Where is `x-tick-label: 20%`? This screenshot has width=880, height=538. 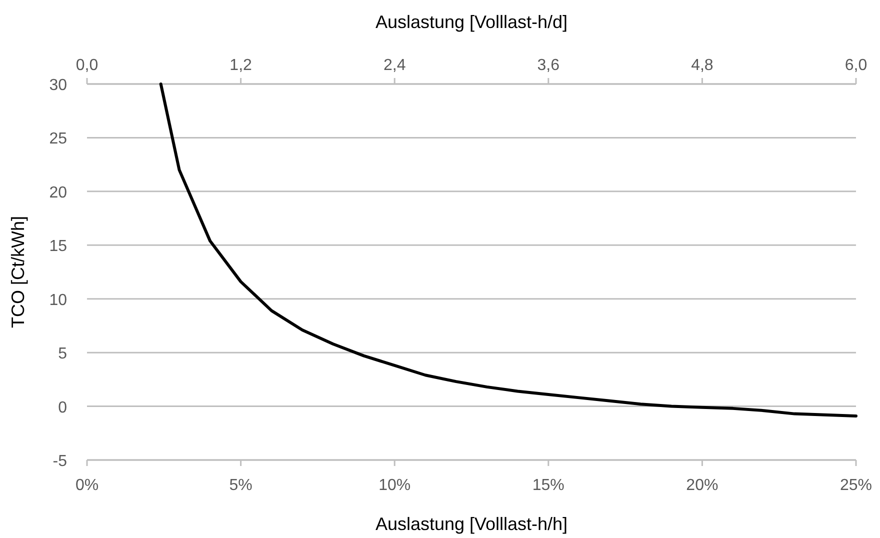
x-tick-label: 20% is located at coordinates (702, 485).